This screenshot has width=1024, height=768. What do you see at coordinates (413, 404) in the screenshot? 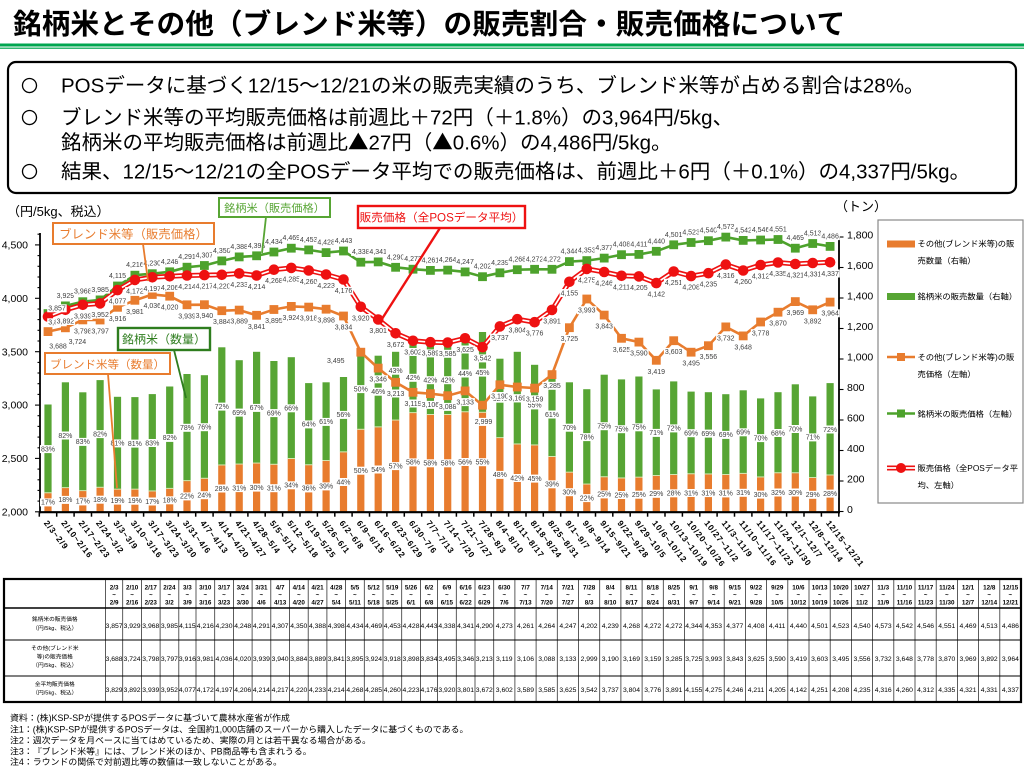
I see `svg-text: 3,119` at bounding box center [413, 404].